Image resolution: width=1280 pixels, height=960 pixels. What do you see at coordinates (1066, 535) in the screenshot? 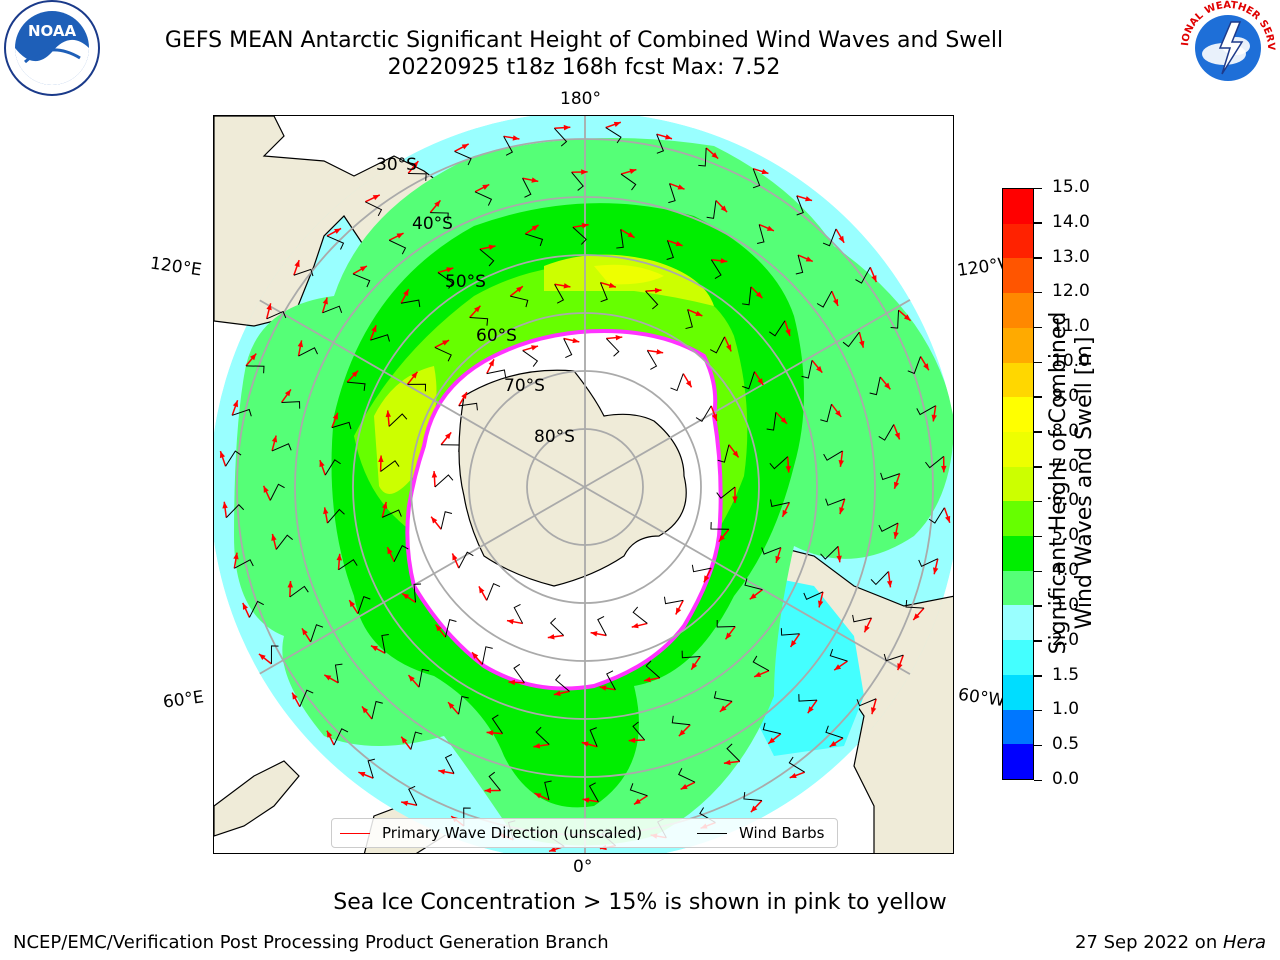
I see `colorbar-tick-label: 5.0` at bounding box center [1066, 535].